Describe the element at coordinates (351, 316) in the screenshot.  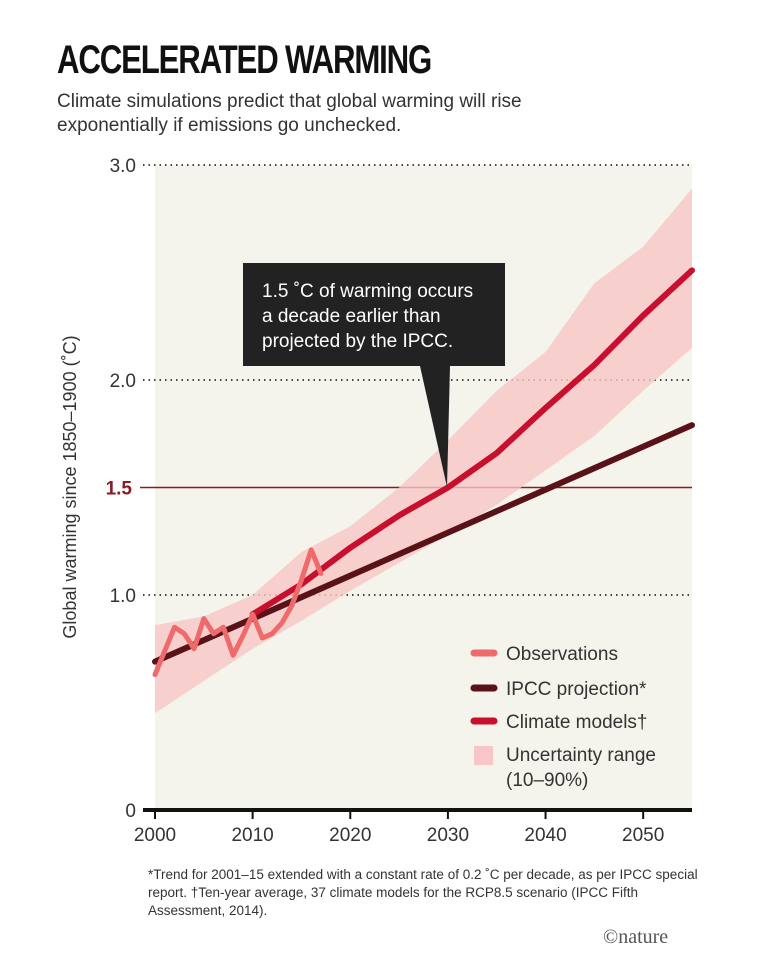
I see `annotation-text: a decade earlier than` at that location.